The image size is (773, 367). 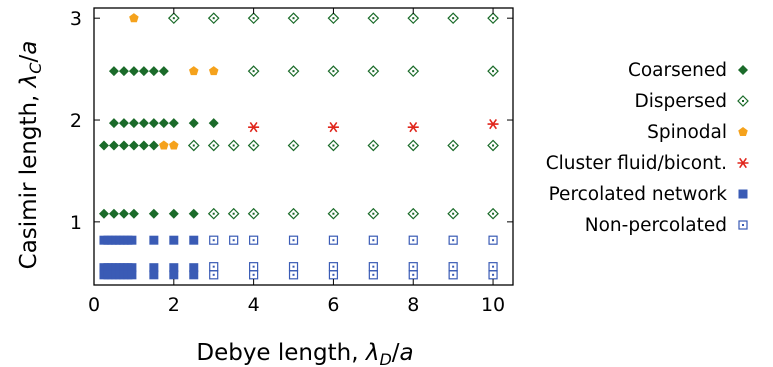 I want to click on x-tick-label: 6, so click(x=333, y=305).